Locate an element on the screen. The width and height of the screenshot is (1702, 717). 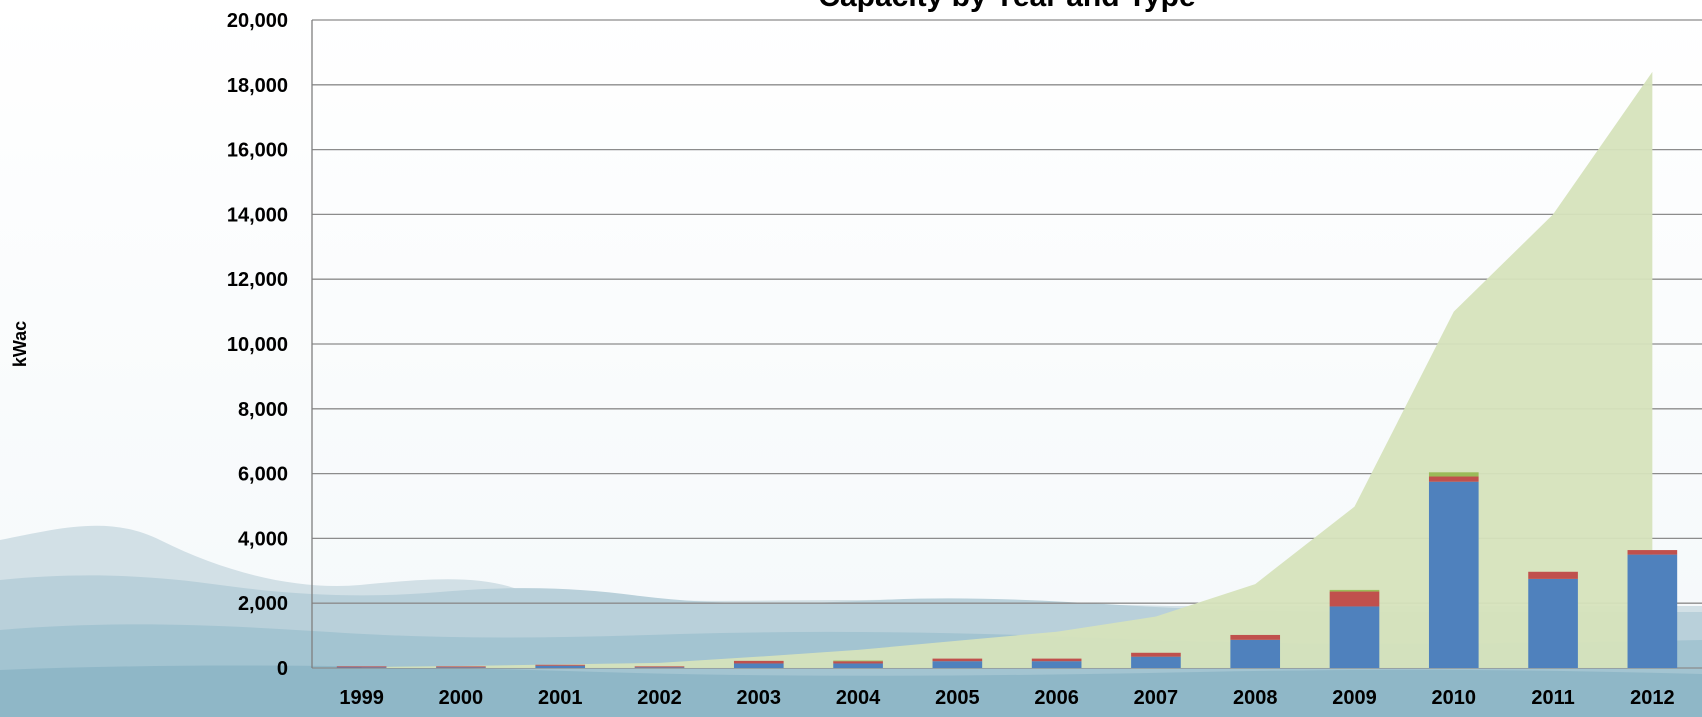
y-axis-title: kWac is located at coordinates (20, 344).